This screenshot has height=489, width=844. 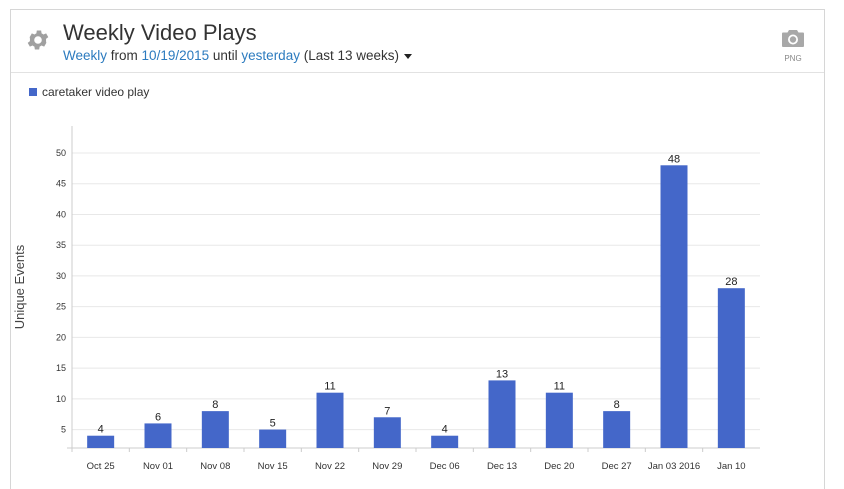 What do you see at coordinates (158, 466) in the screenshot?
I see `x-tick-label: Nov 01` at bounding box center [158, 466].